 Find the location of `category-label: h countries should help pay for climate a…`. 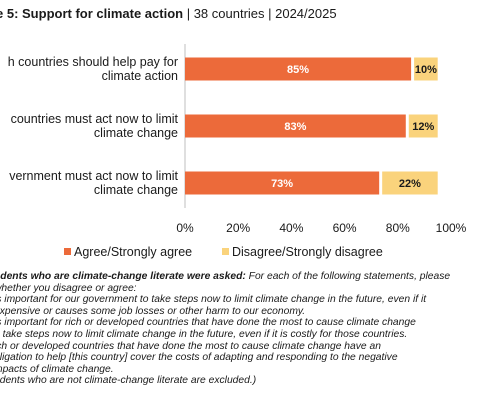

category-label: h countries should help pay for climate a… is located at coordinates (93, 69).